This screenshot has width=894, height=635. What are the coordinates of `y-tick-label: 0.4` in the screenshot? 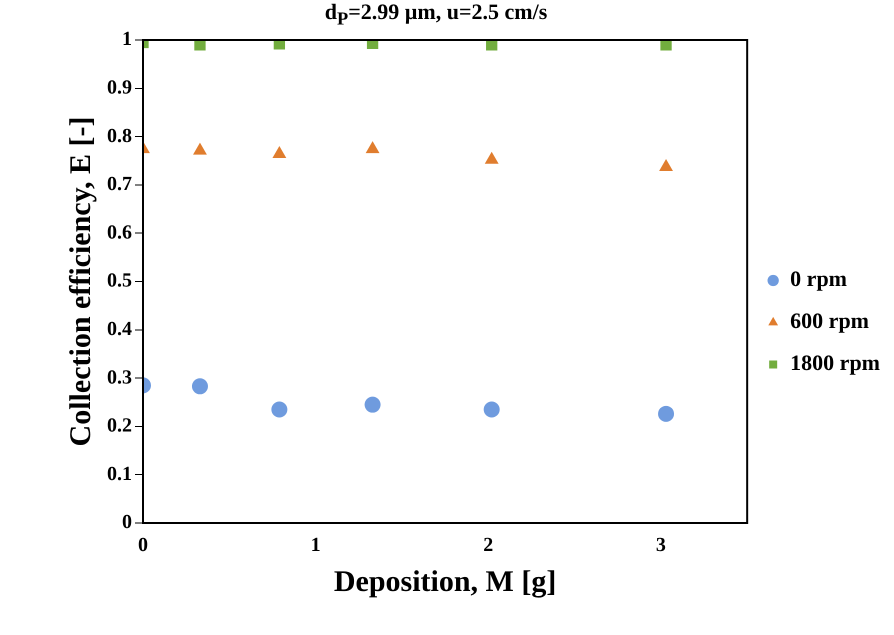 It's located at (119, 329).